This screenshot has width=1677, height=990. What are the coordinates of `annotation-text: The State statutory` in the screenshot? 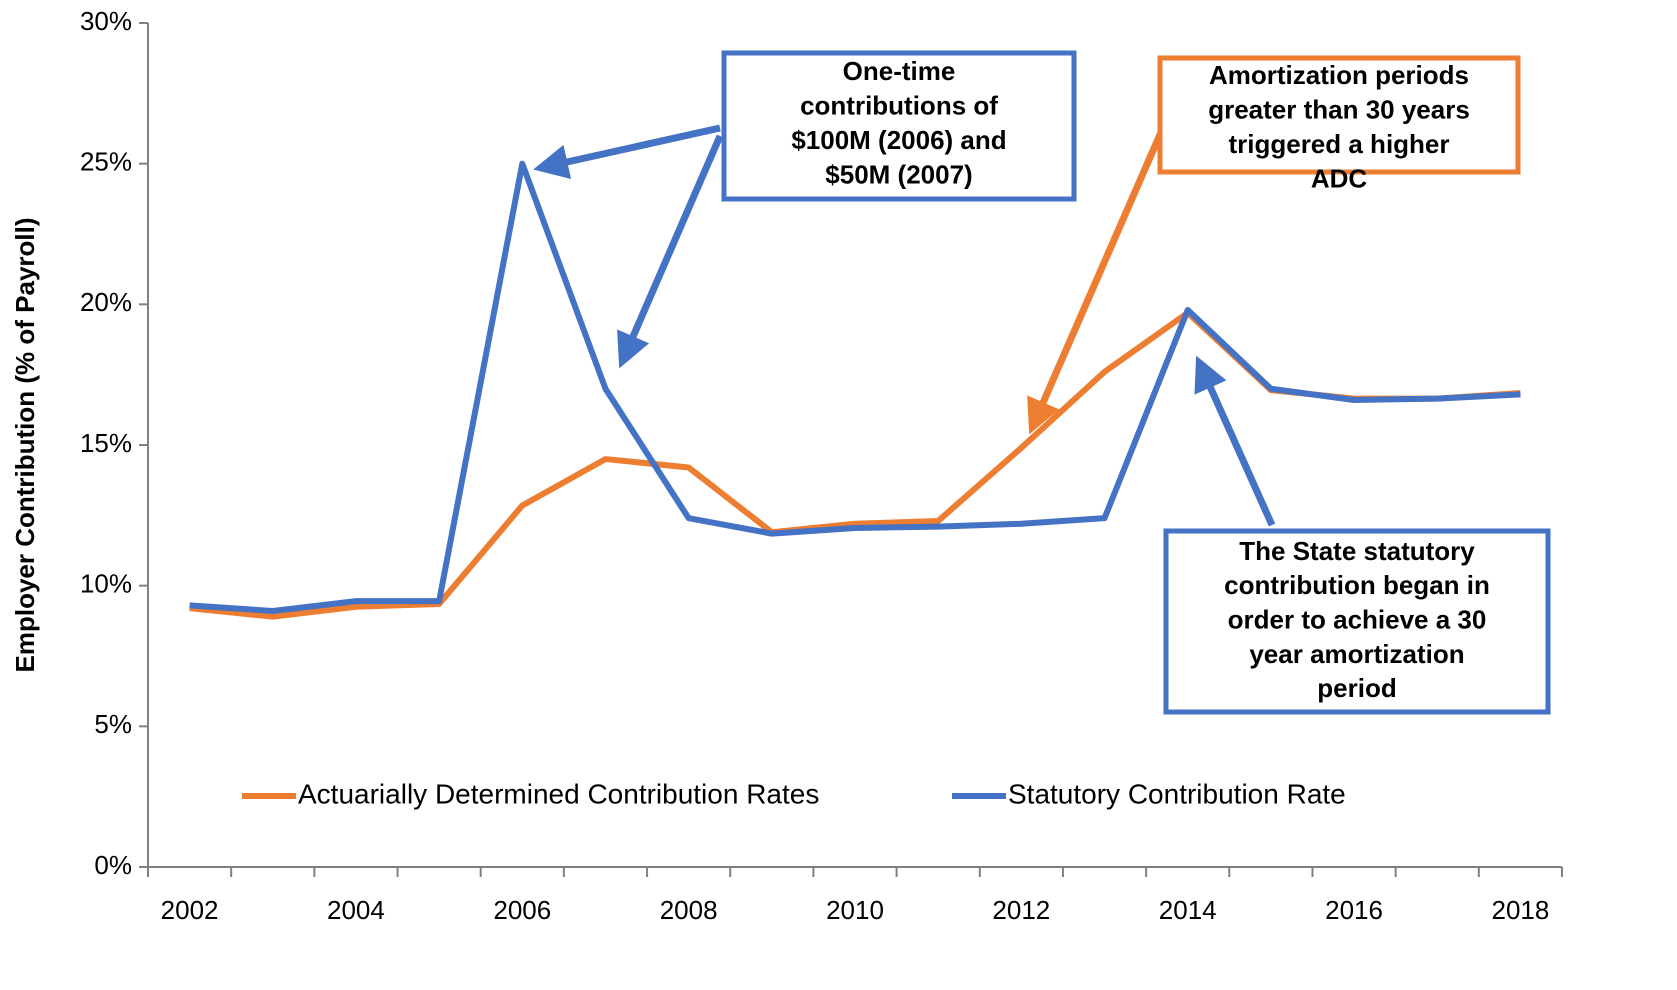 It's located at (1357, 551).